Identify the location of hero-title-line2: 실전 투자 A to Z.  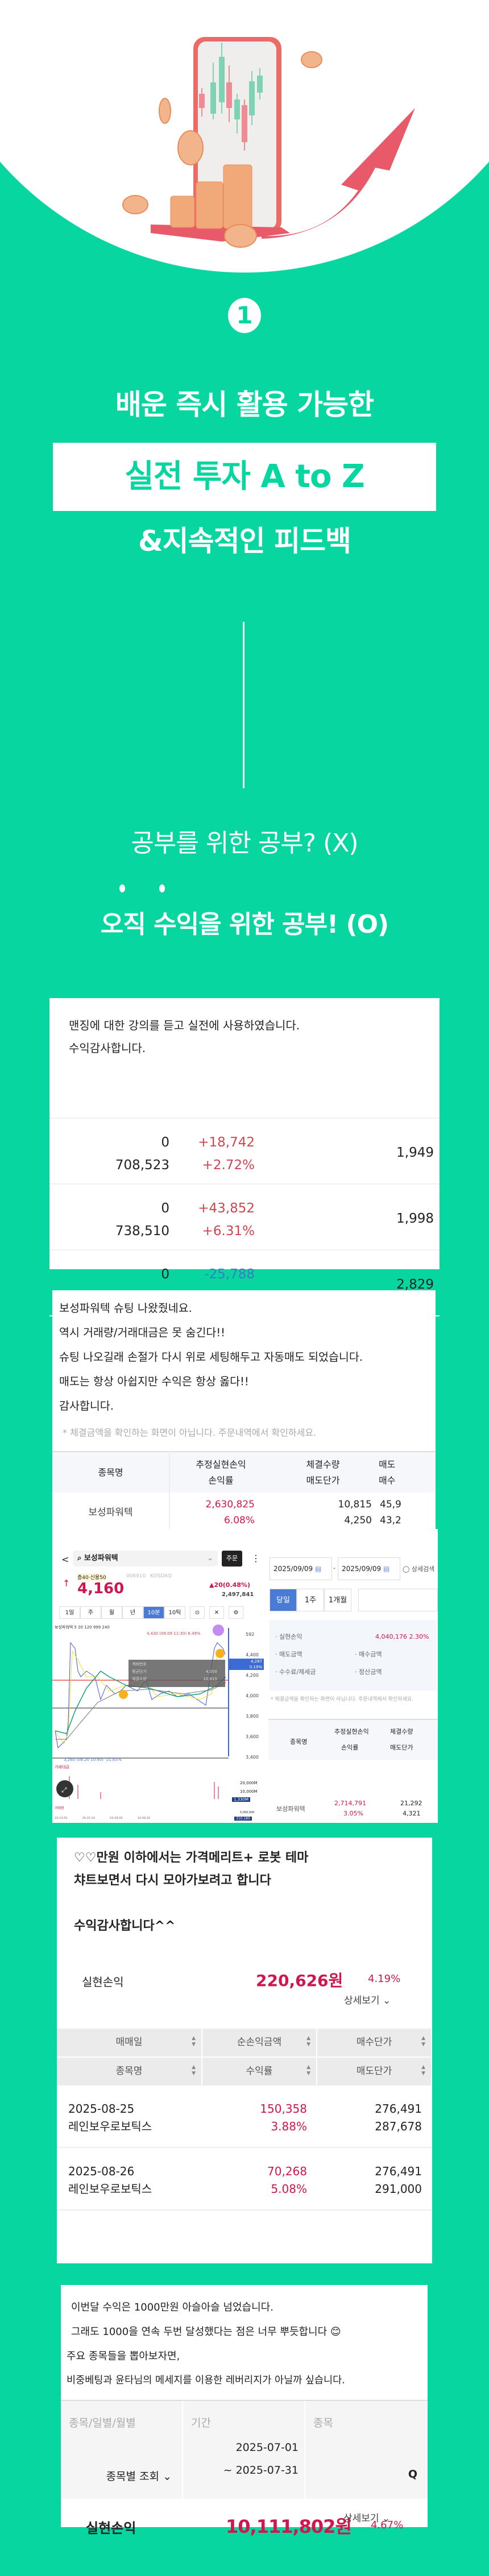
(244, 476).